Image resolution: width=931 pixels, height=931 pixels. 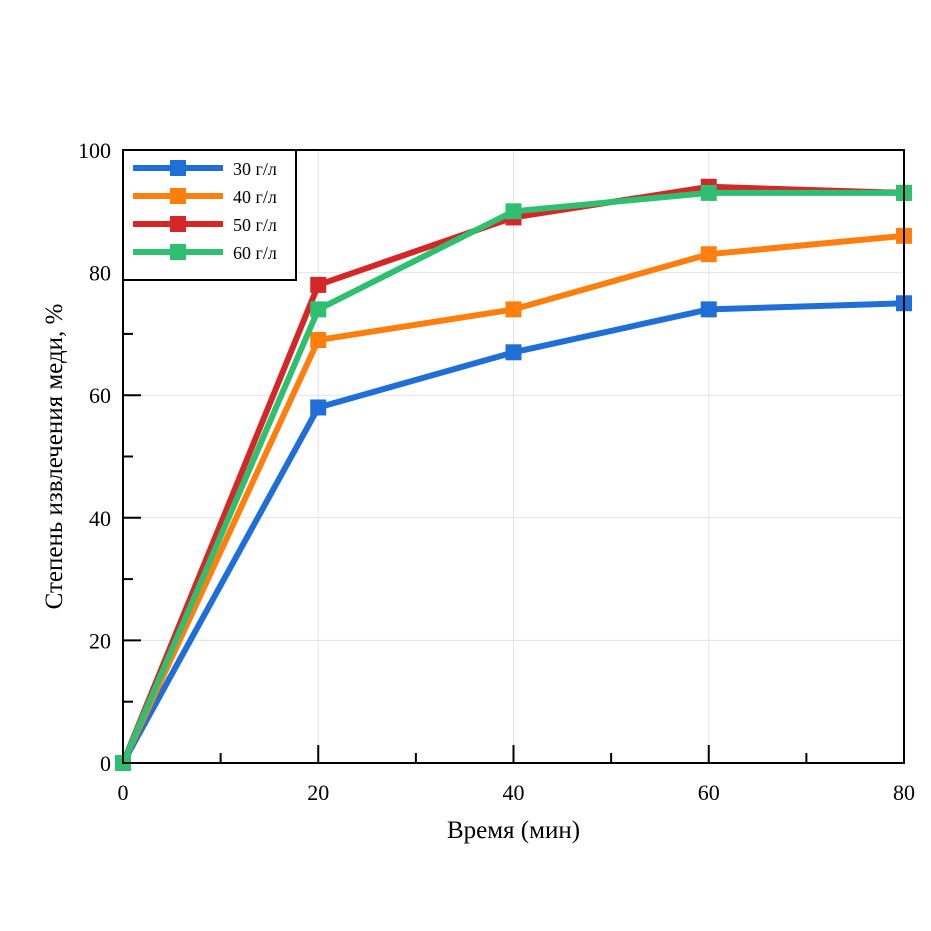 I want to click on legend-label: 50 г/л, so click(x=255, y=225).